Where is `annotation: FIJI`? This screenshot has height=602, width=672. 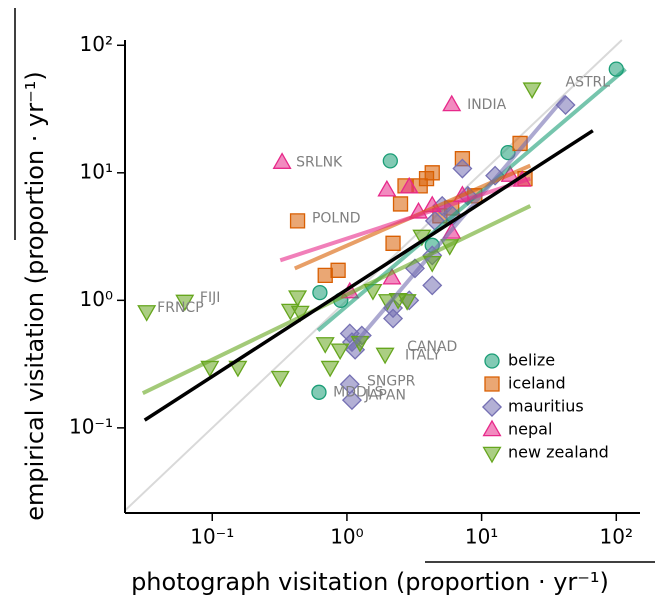 annotation: FIJI is located at coordinates (210, 298).